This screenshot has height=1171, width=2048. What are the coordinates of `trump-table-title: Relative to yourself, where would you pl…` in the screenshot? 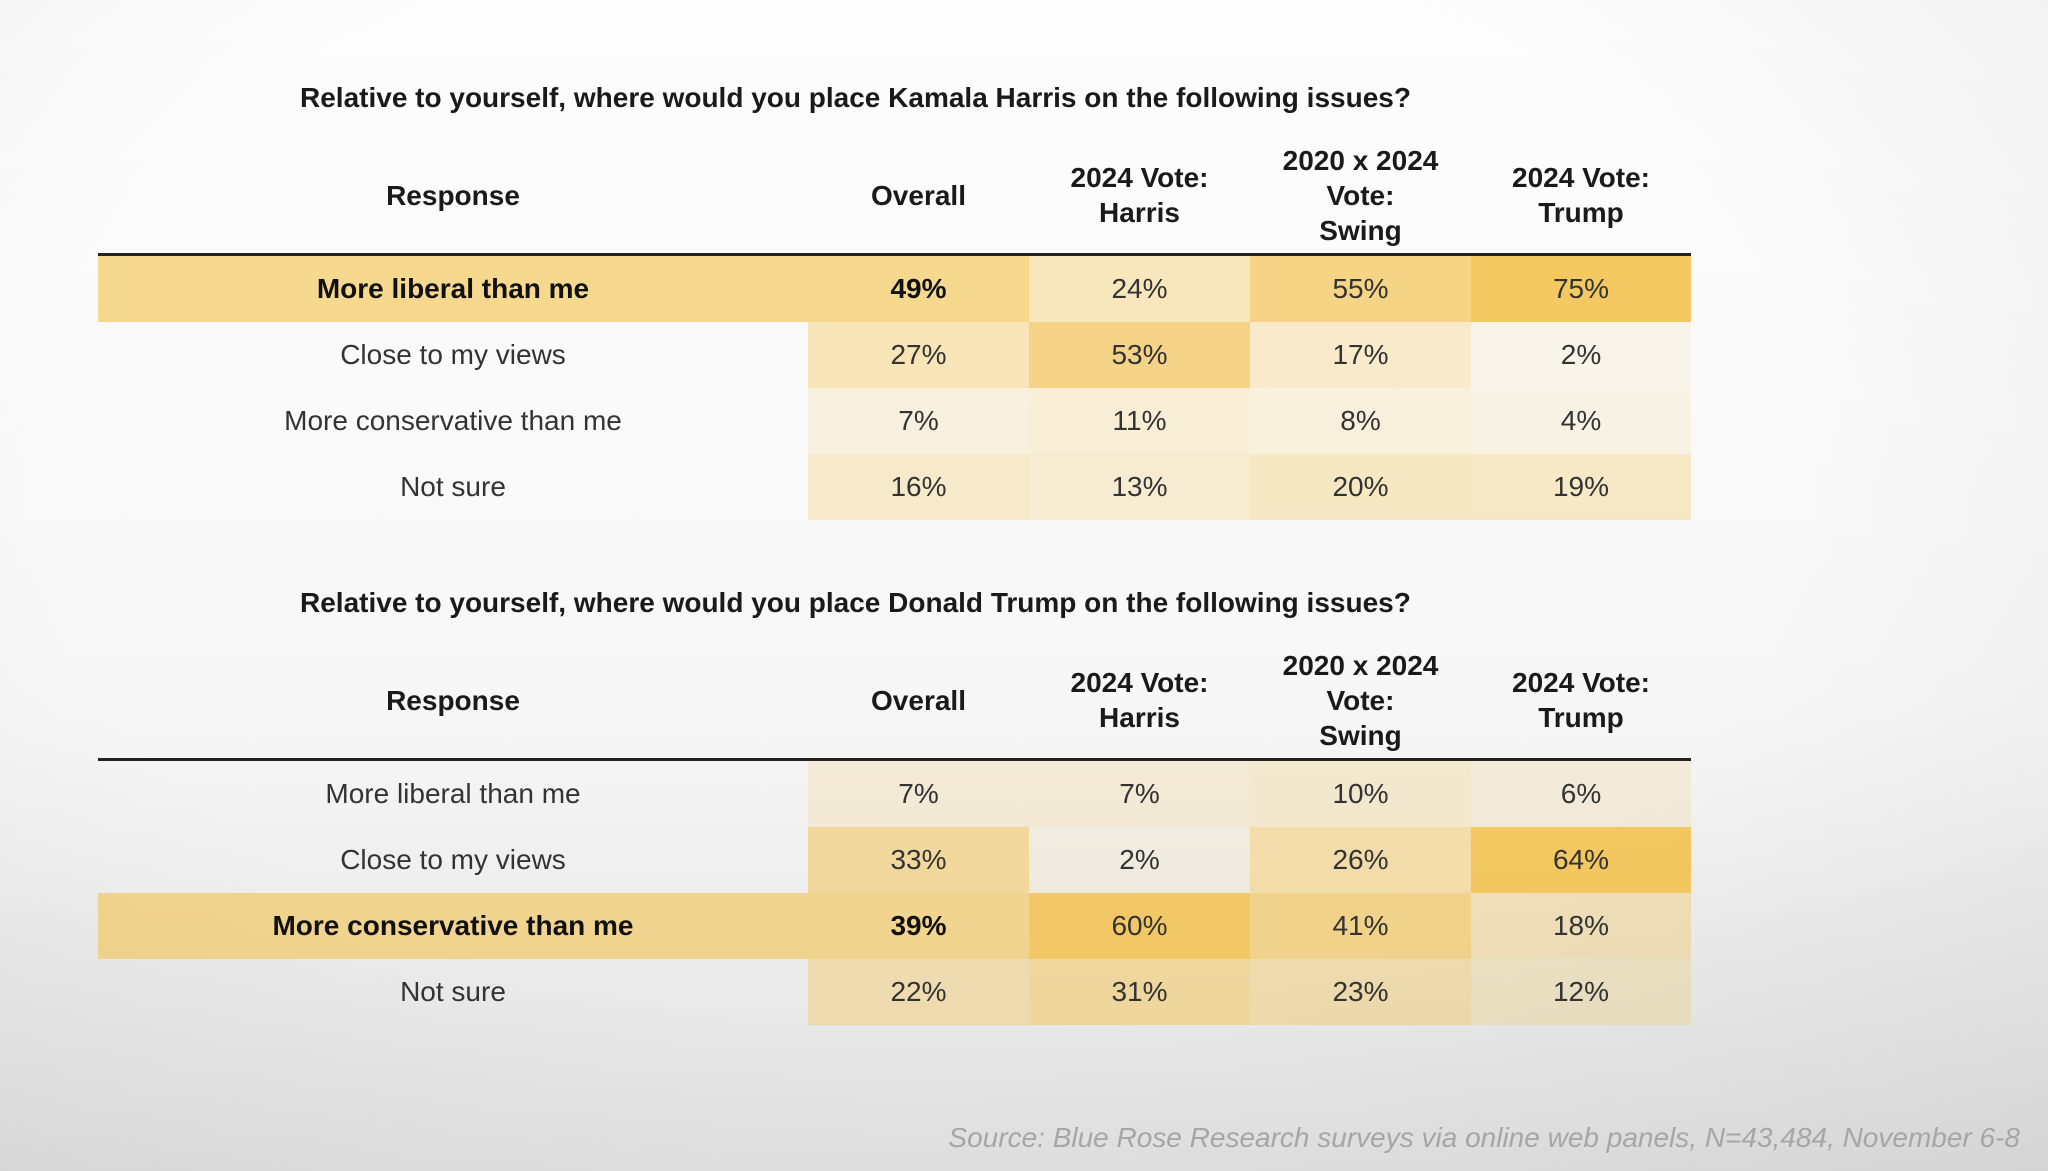 It's located at (855, 602).